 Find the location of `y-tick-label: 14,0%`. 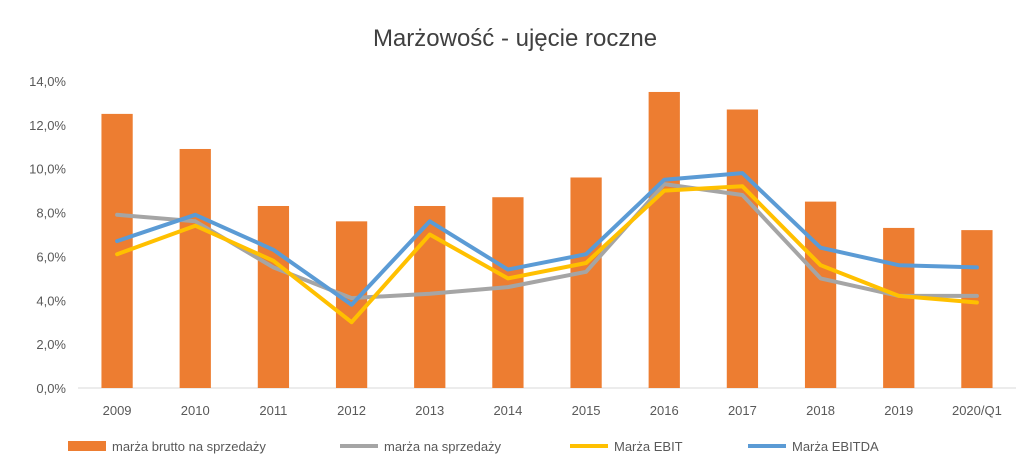

y-tick-label: 14,0% is located at coordinates (47, 81).